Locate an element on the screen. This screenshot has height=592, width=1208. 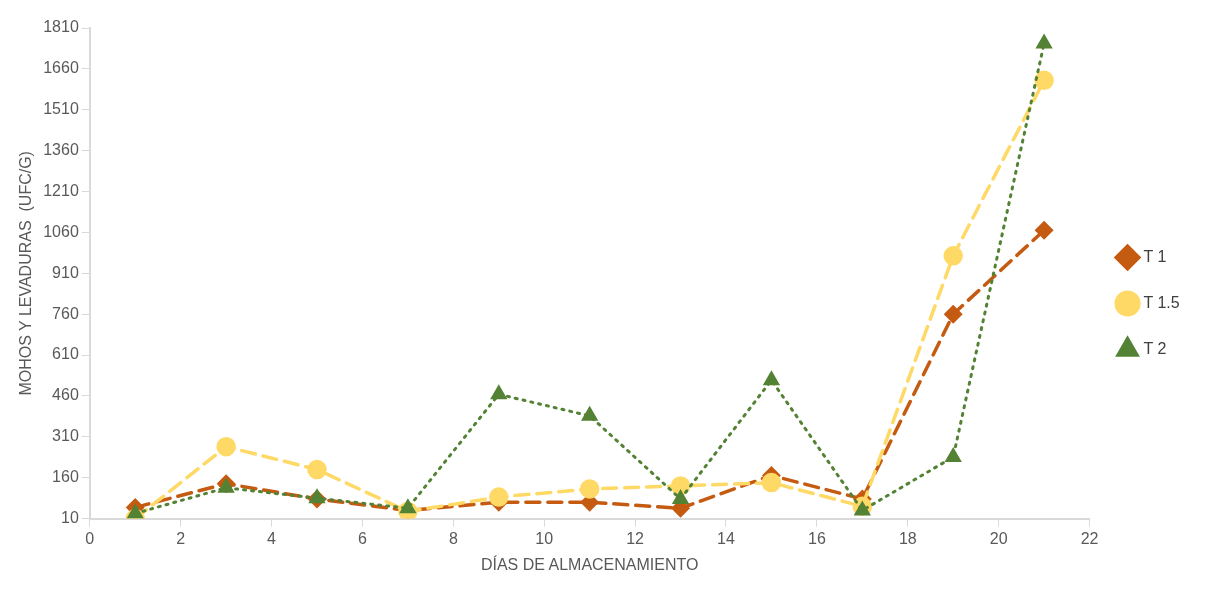
x-tick-label: 4 is located at coordinates (272, 538).